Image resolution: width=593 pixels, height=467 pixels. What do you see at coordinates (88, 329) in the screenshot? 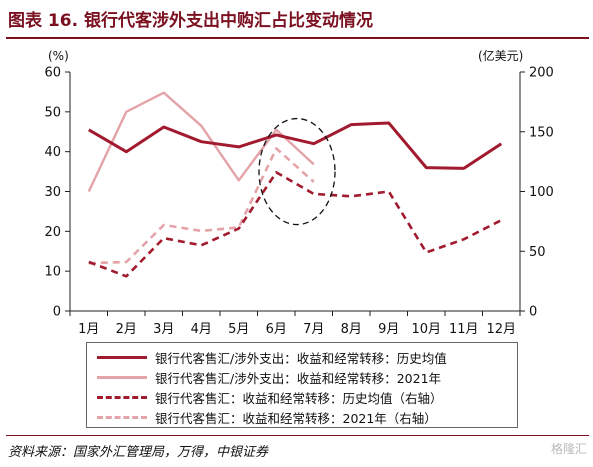
I see `x-tick-label: 1月` at bounding box center [88, 329].